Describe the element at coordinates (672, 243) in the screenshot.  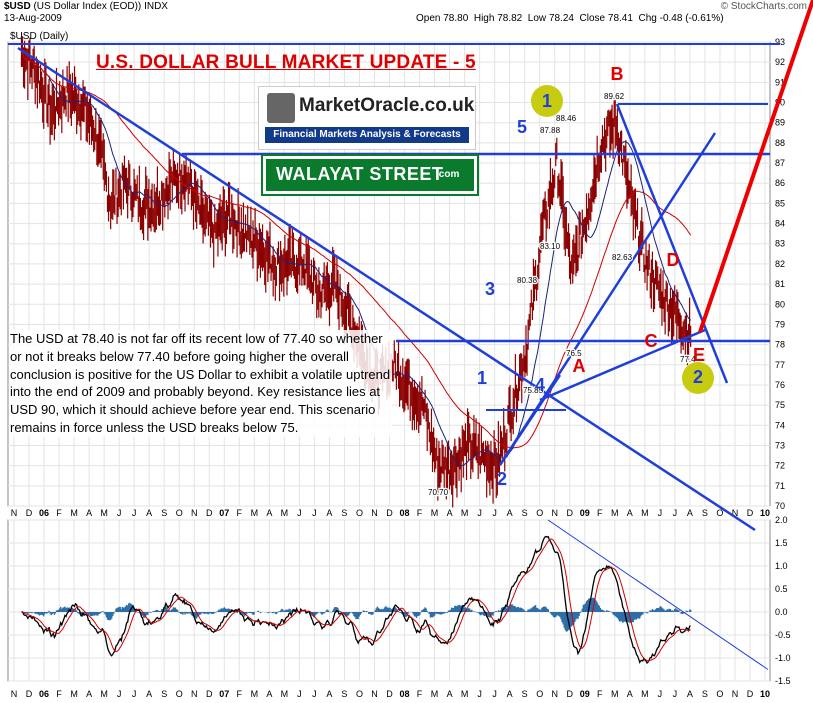
I see `correction-downtrend-line` at that location.